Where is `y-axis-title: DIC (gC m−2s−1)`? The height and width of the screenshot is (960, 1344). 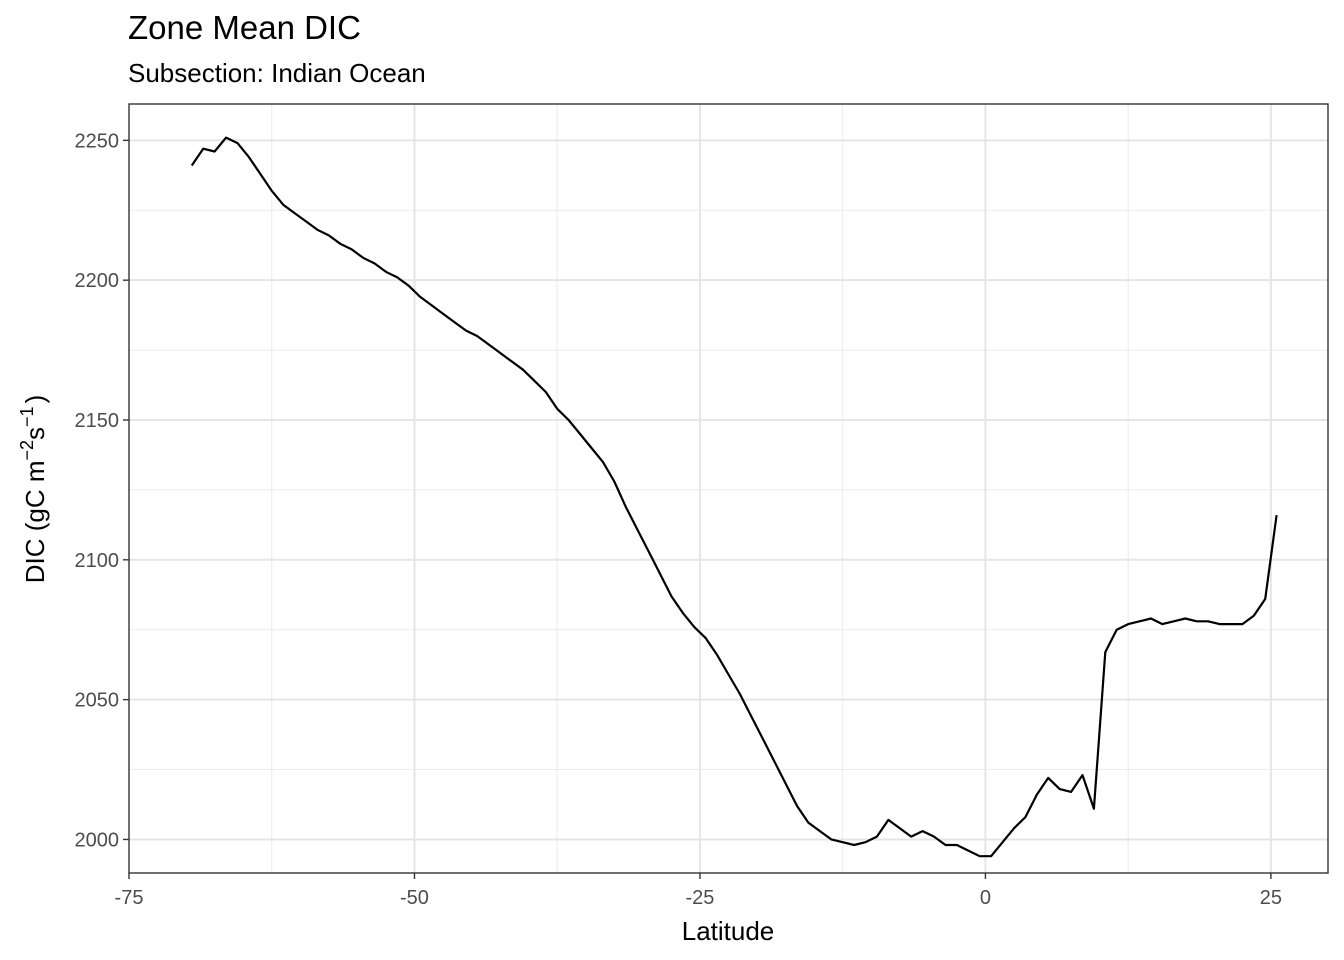 y-axis-title: DIC (gC m−2s−1) is located at coordinates (33, 489).